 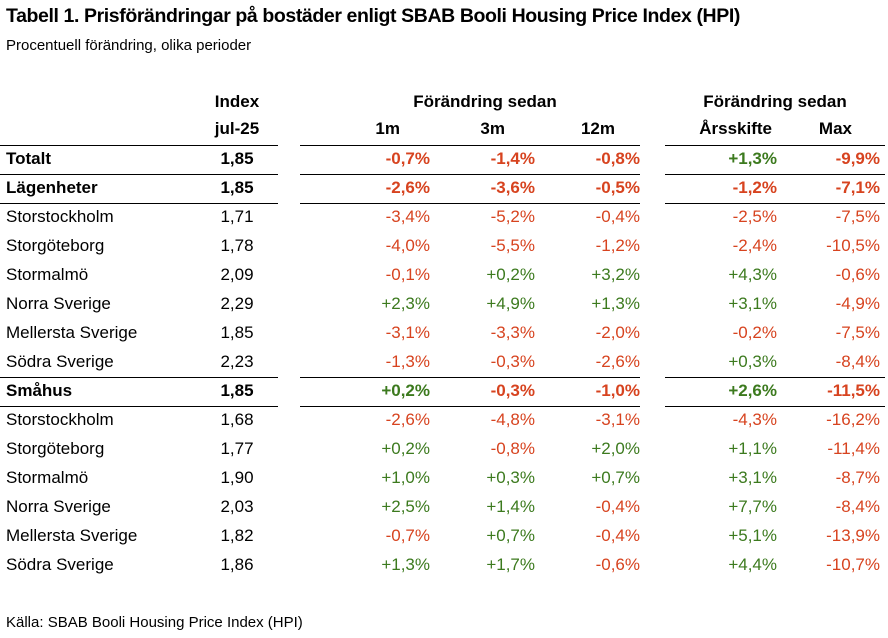 What do you see at coordinates (857, 274) in the screenshot?
I see `row-change-max: -0,6%` at bounding box center [857, 274].